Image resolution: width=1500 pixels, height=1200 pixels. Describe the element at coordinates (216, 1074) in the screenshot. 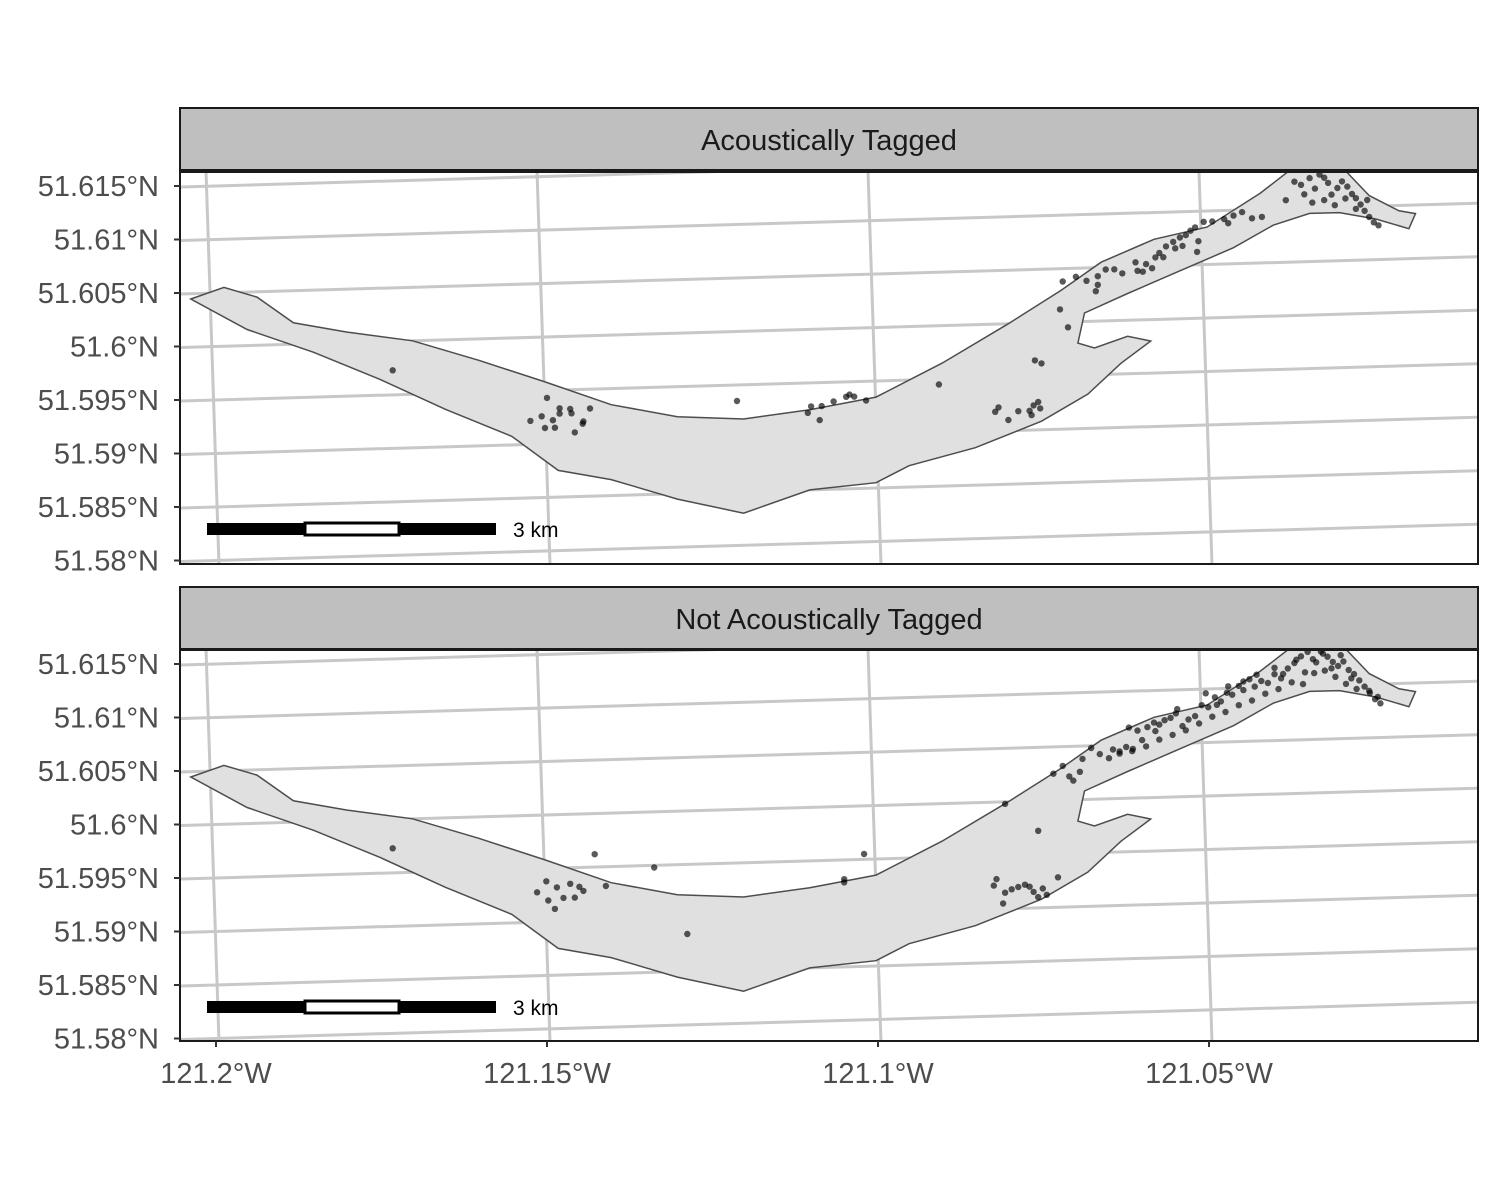

I see `x-tick-label: 121.2°W` at that location.